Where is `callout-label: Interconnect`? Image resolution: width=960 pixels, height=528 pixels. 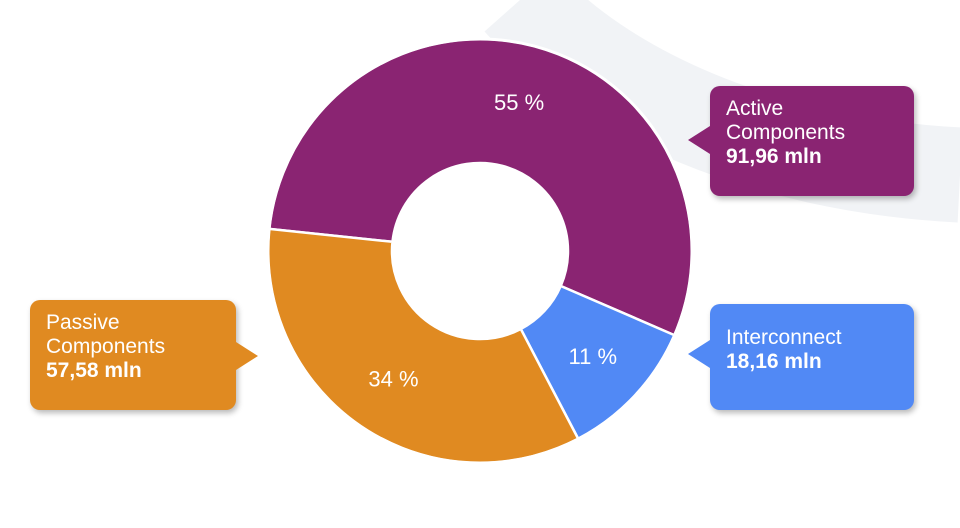 callout-label: Interconnect is located at coordinates (784, 337).